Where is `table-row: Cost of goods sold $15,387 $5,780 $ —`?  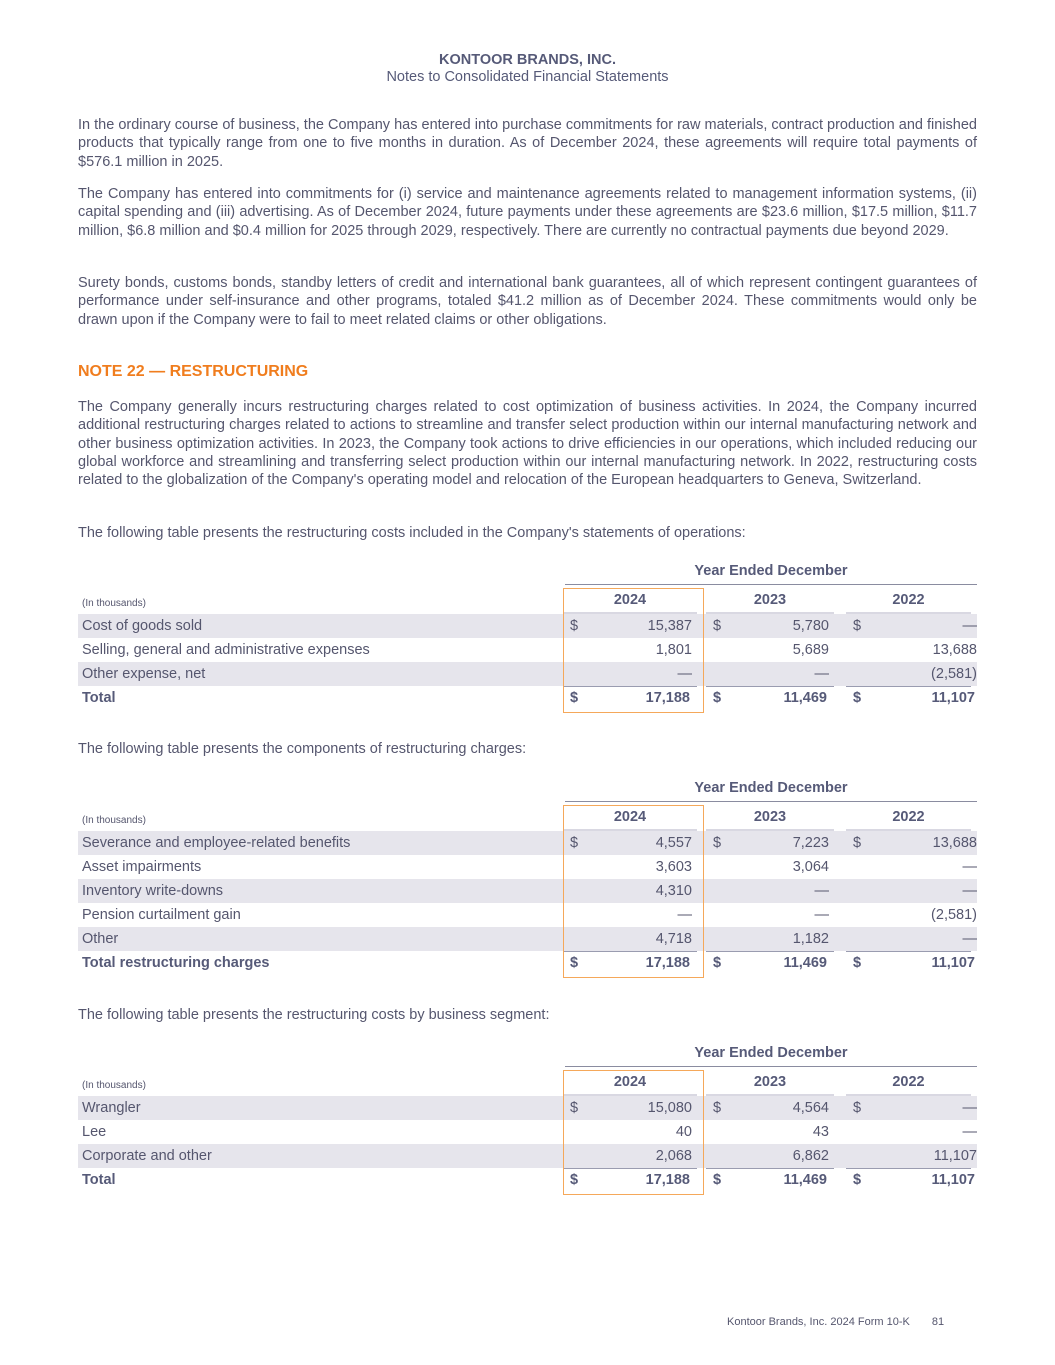 table-row: Cost of goods sold $15,387 $5,780 $ — is located at coordinates (527, 626).